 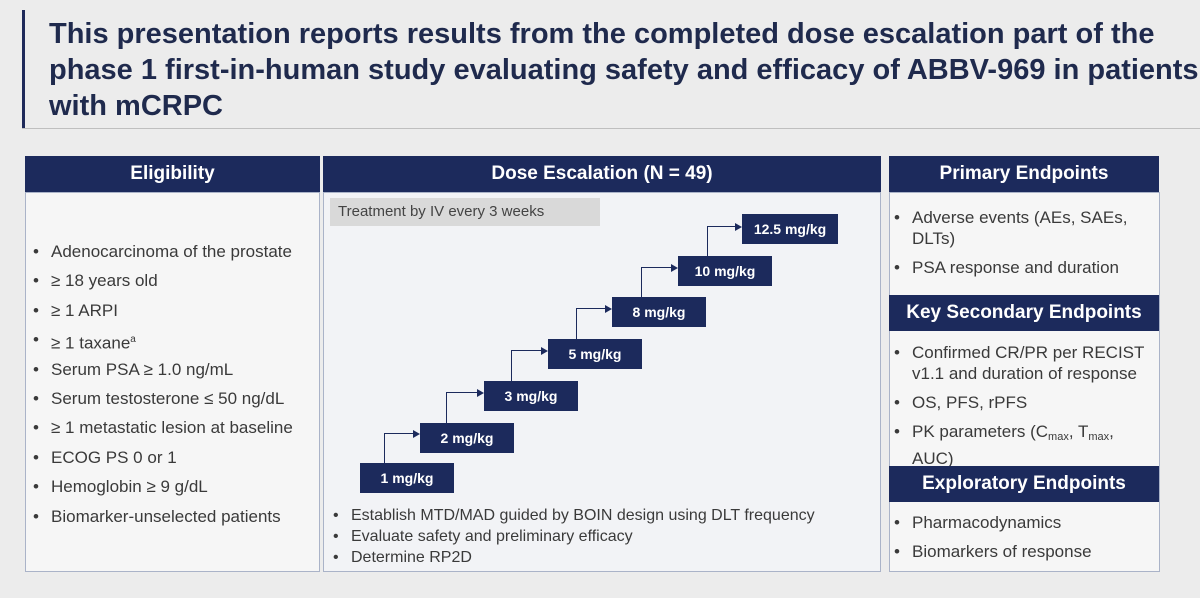 What do you see at coordinates (980, 431) in the screenshot?
I see `pk-text: PK parameters (C` at bounding box center [980, 431].